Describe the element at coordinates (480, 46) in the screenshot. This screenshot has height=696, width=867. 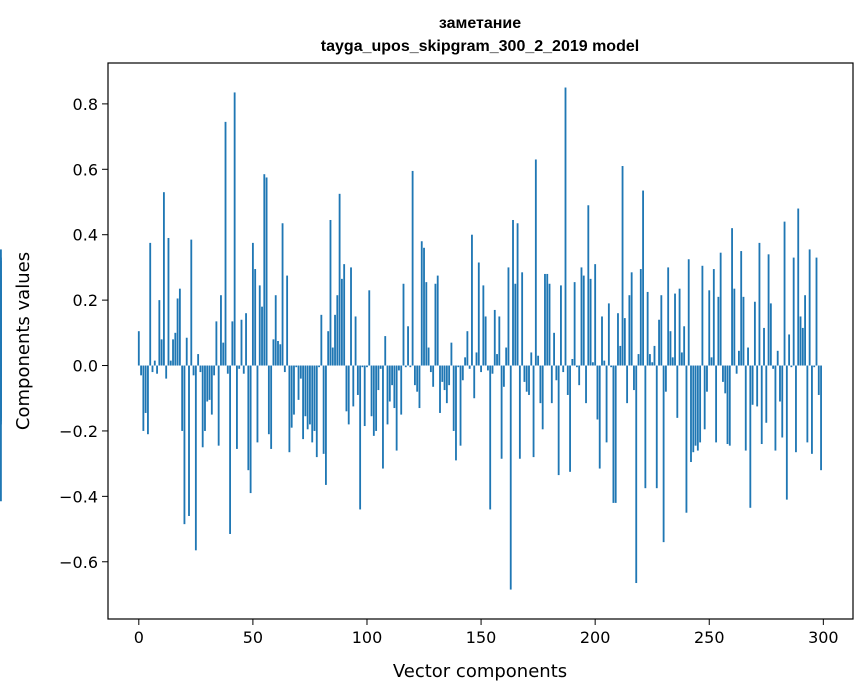
I see `chart-title-line-2: tayga_upos_skipgram_300_2_2019 model` at that location.